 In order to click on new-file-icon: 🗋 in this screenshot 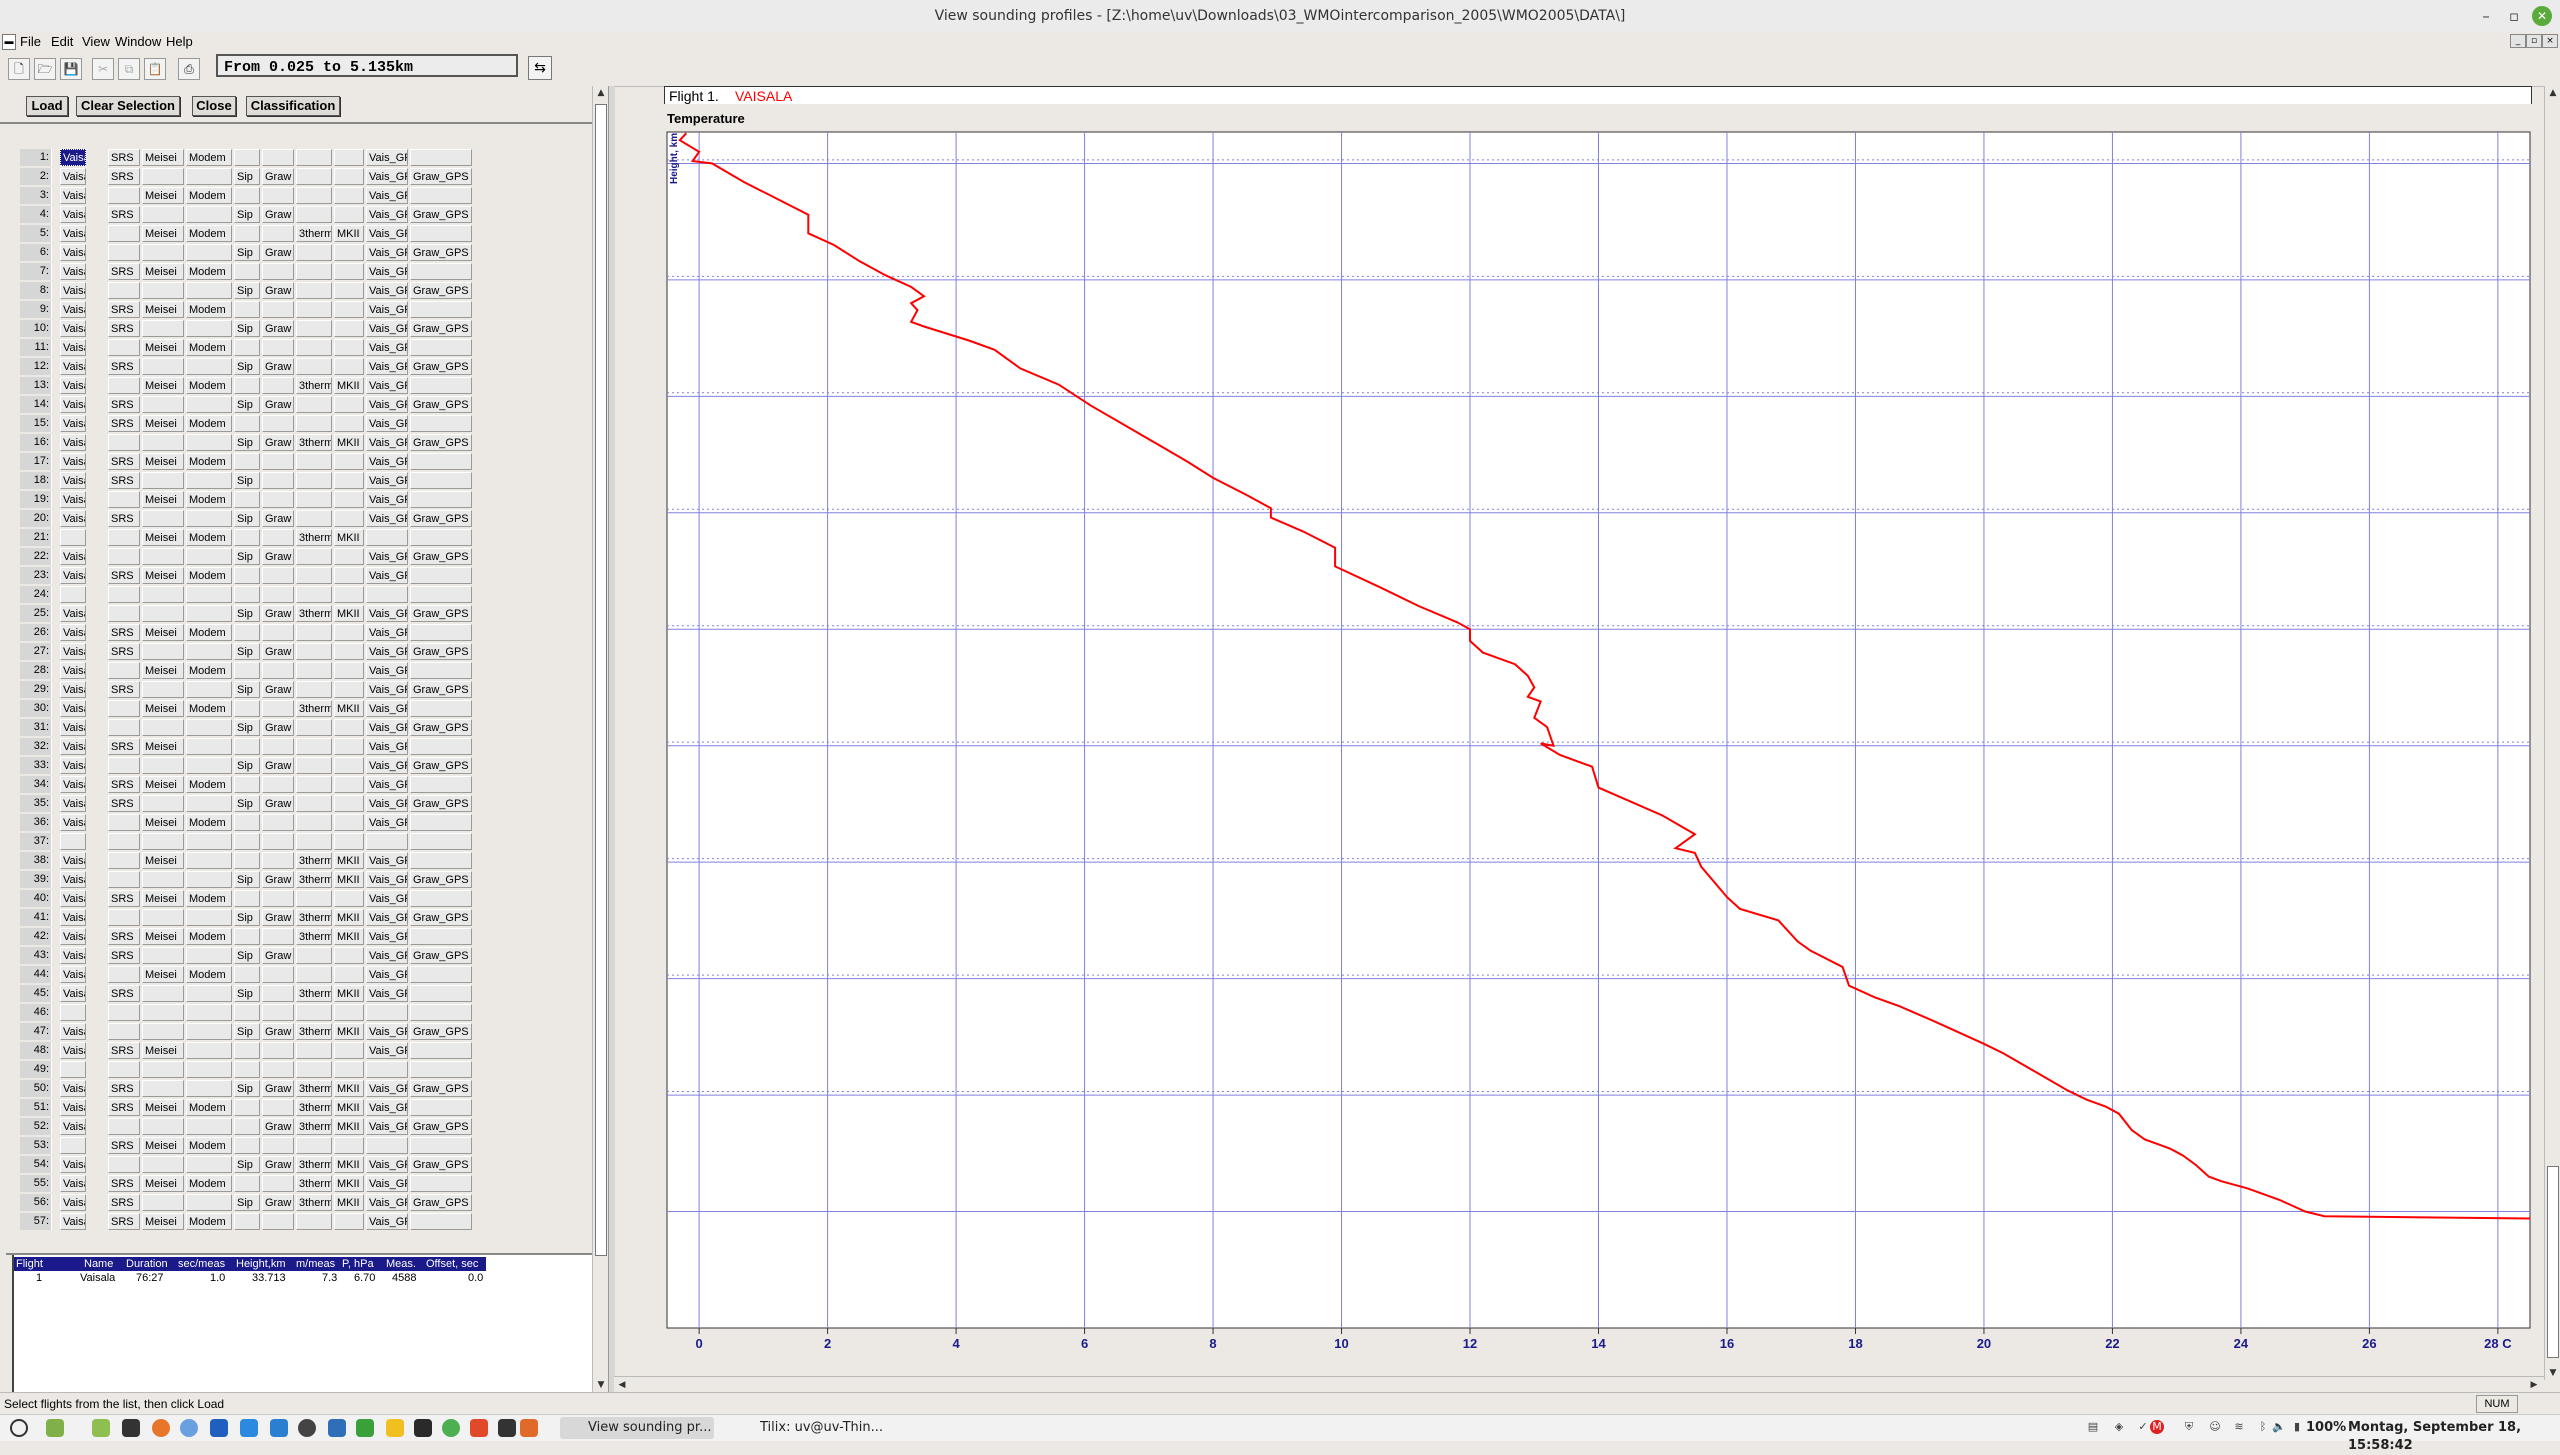, I will do `click(19, 69)`.